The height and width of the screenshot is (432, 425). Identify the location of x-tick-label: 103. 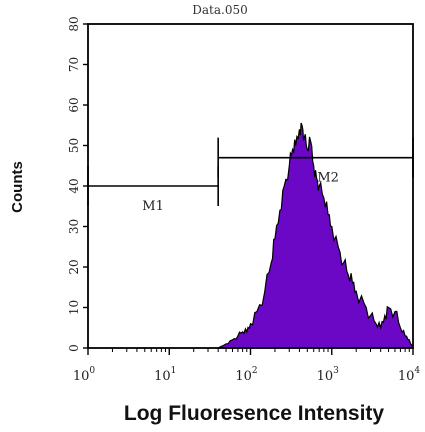
(328, 375).